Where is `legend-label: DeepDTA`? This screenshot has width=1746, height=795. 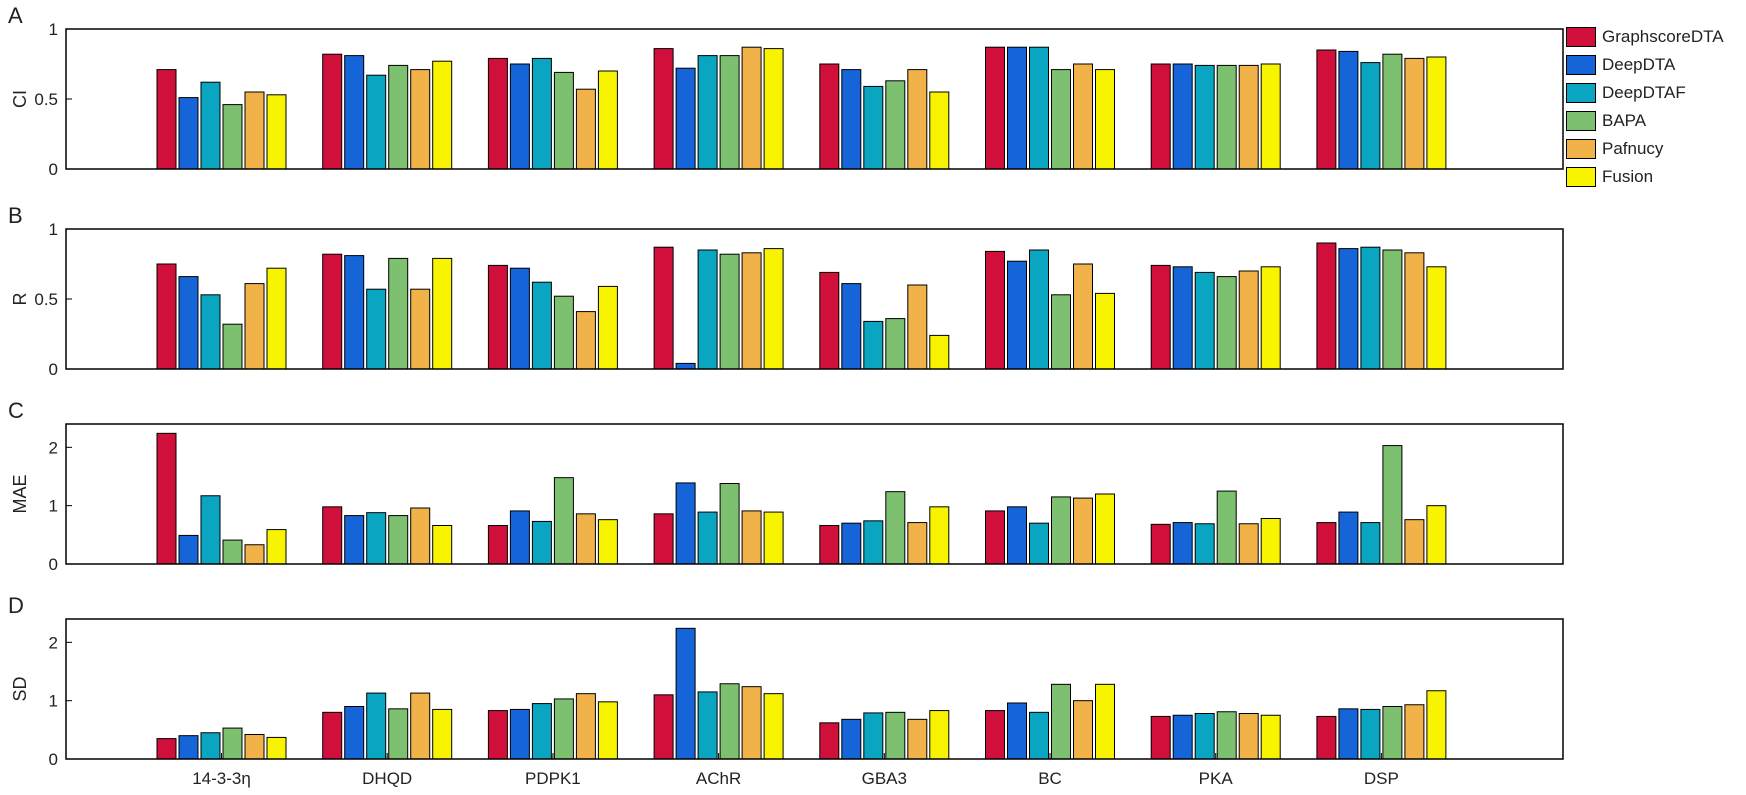 legend-label: DeepDTA is located at coordinates (1639, 64).